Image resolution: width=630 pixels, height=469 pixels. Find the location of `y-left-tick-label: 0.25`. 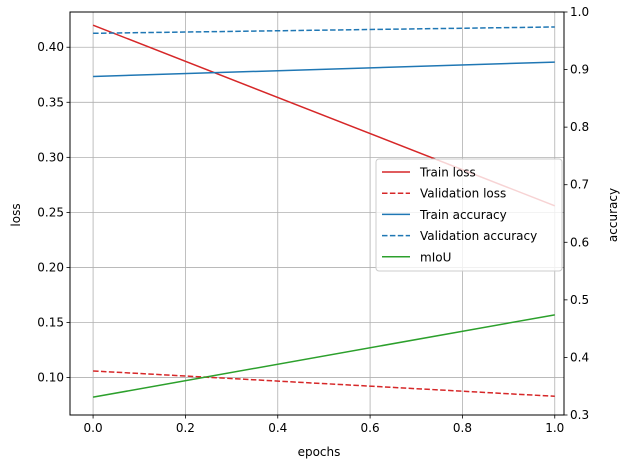

y-left-tick-label: 0.25 is located at coordinates (50, 212).